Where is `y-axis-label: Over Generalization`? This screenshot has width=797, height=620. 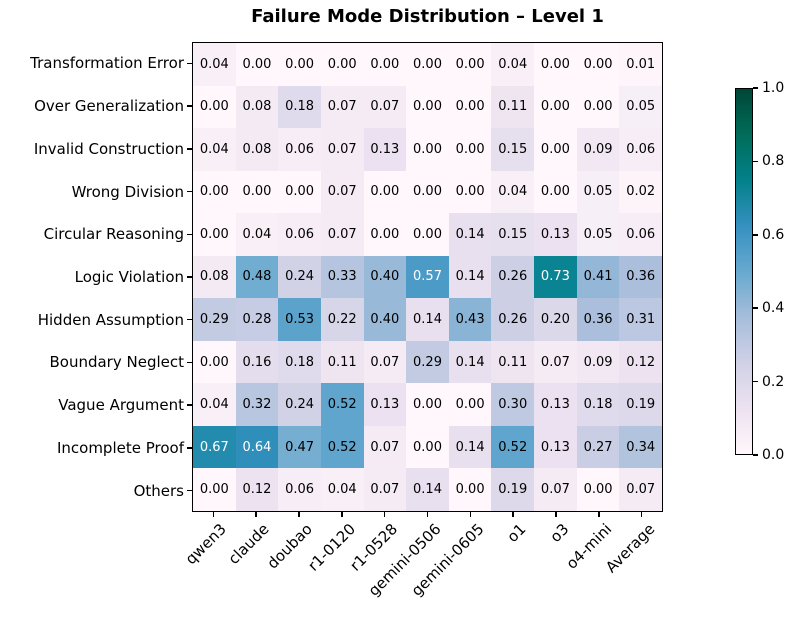 y-axis-label: Over Generalization is located at coordinates (109, 106).